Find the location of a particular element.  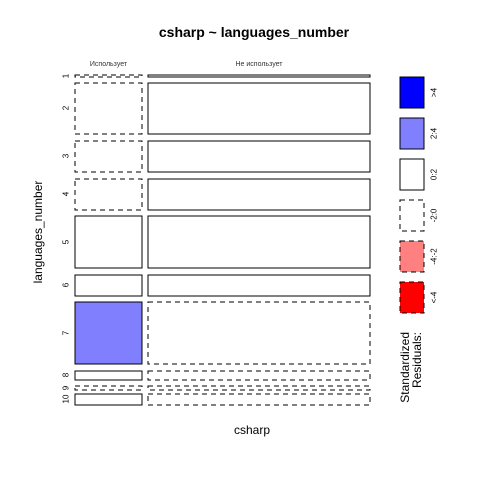

legend-label: 0:2 is located at coordinates (434, 174).